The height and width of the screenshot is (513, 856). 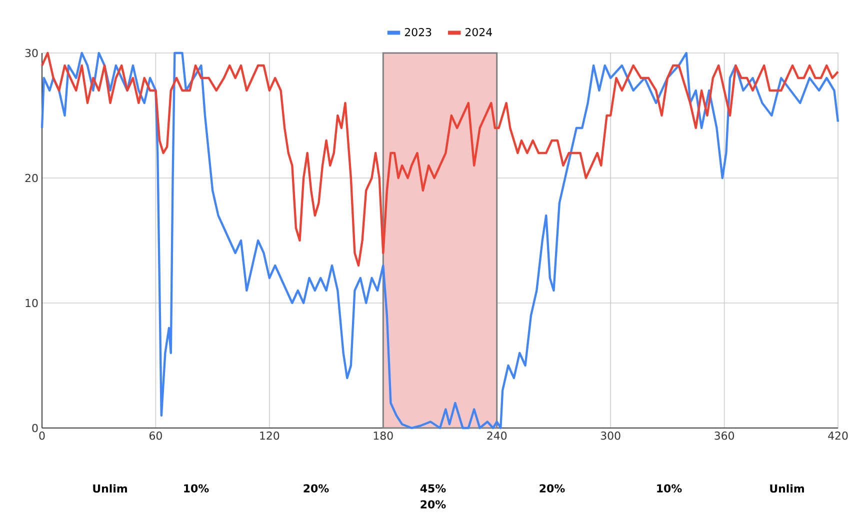 What do you see at coordinates (610, 436) in the screenshot?
I see `x-tick-label: 300` at bounding box center [610, 436].